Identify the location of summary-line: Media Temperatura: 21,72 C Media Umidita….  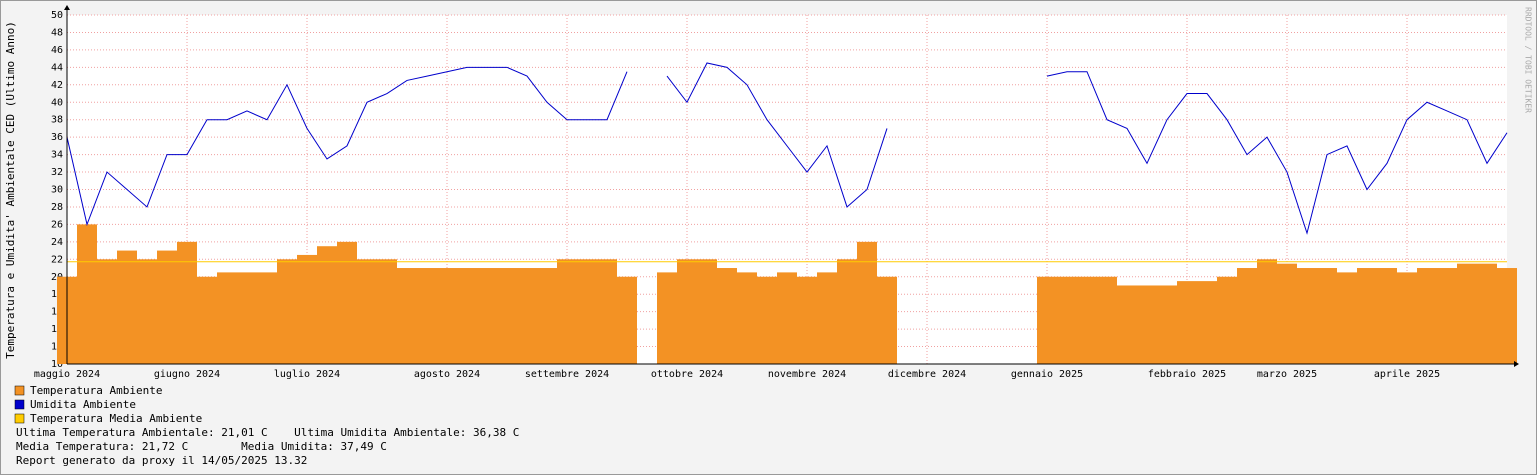
(201, 446).